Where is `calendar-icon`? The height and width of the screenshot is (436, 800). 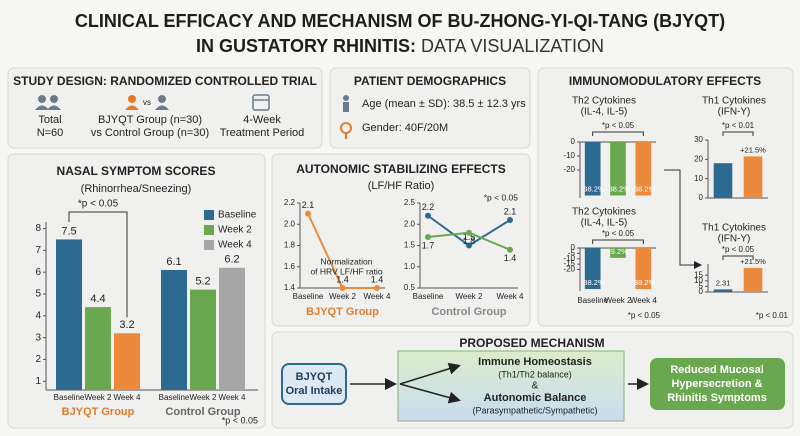
calendar-icon is located at coordinates (261, 102).